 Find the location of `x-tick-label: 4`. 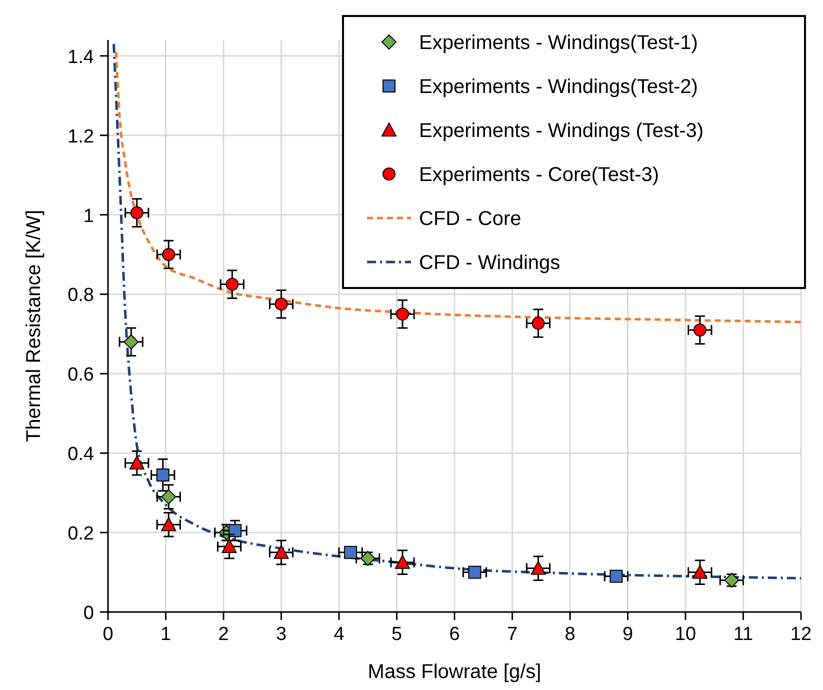

x-tick-label: 4 is located at coordinates (339, 634).